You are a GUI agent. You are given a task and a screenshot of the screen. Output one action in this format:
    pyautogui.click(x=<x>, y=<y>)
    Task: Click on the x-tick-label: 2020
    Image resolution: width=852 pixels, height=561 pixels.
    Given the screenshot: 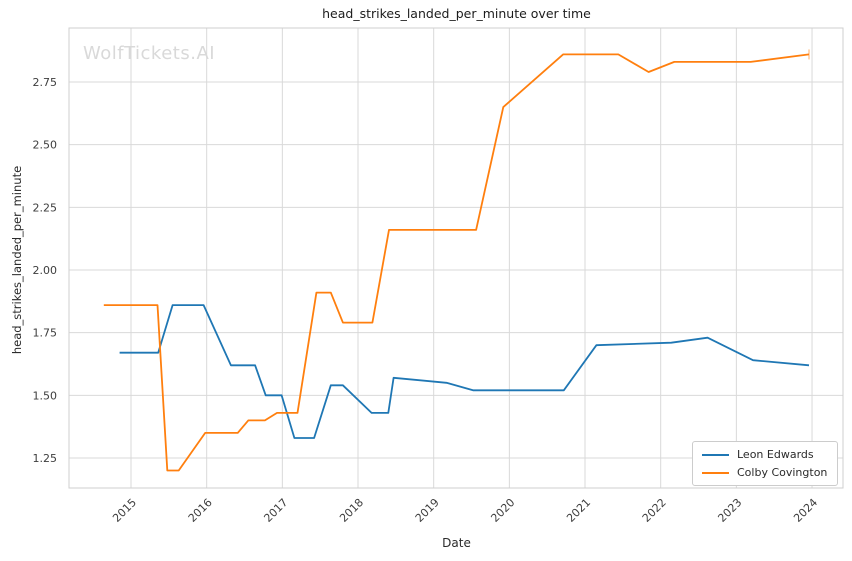 What is the action you would take?
    pyautogui.click(x=502, y=510)
    